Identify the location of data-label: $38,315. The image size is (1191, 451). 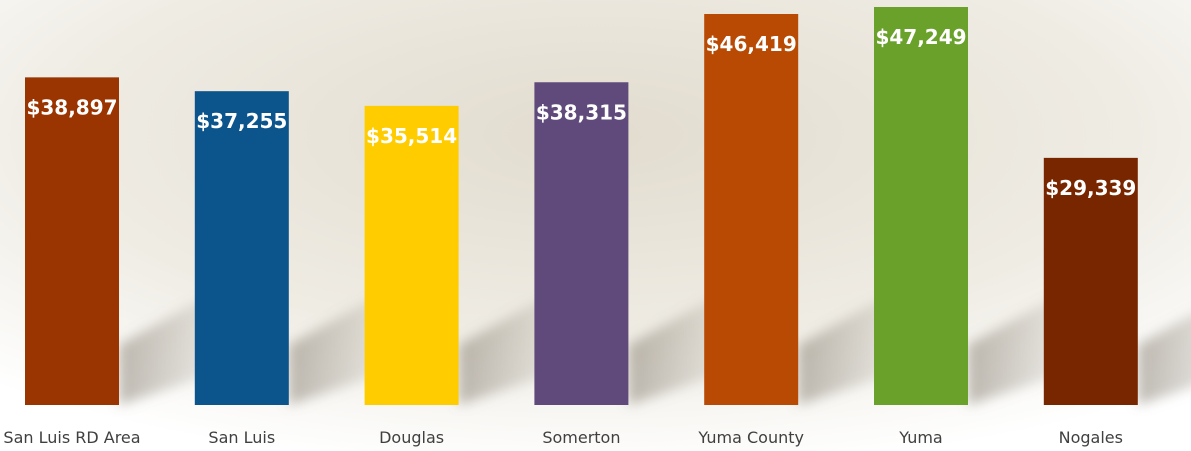
(581, 112).